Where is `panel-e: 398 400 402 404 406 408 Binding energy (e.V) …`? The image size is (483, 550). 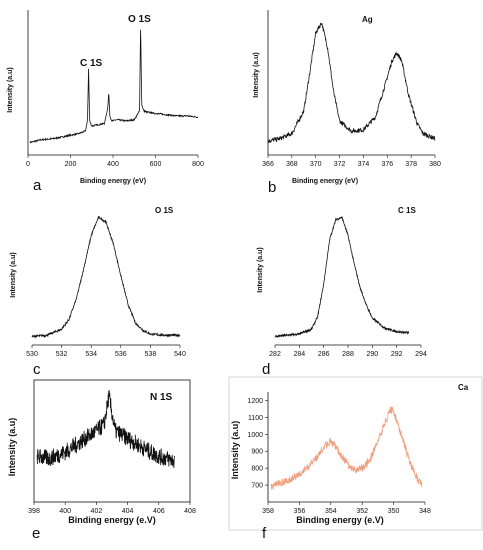
panel-e: 398 400 402 404 406 408 Binding energy (e.V) … is located at coordinates (101, 460).